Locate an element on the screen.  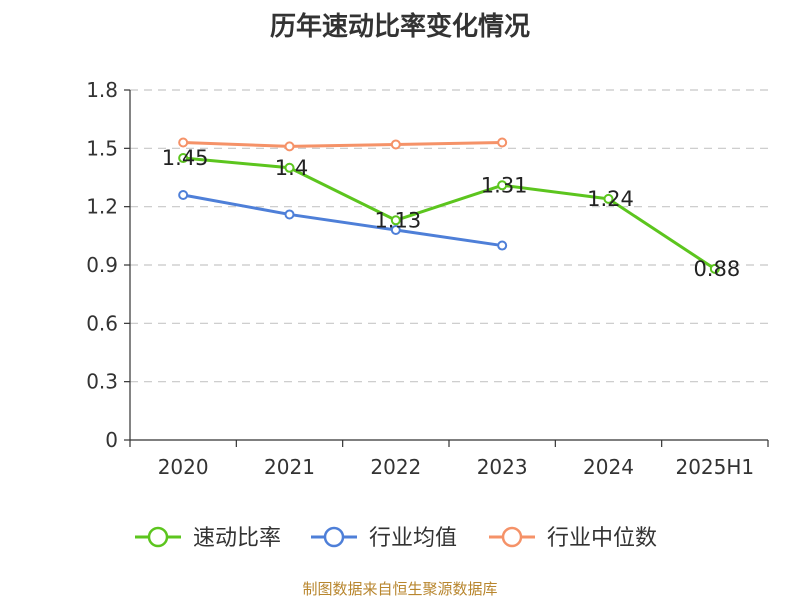
data-label: 1.4 is located at coordinates (291, 168).